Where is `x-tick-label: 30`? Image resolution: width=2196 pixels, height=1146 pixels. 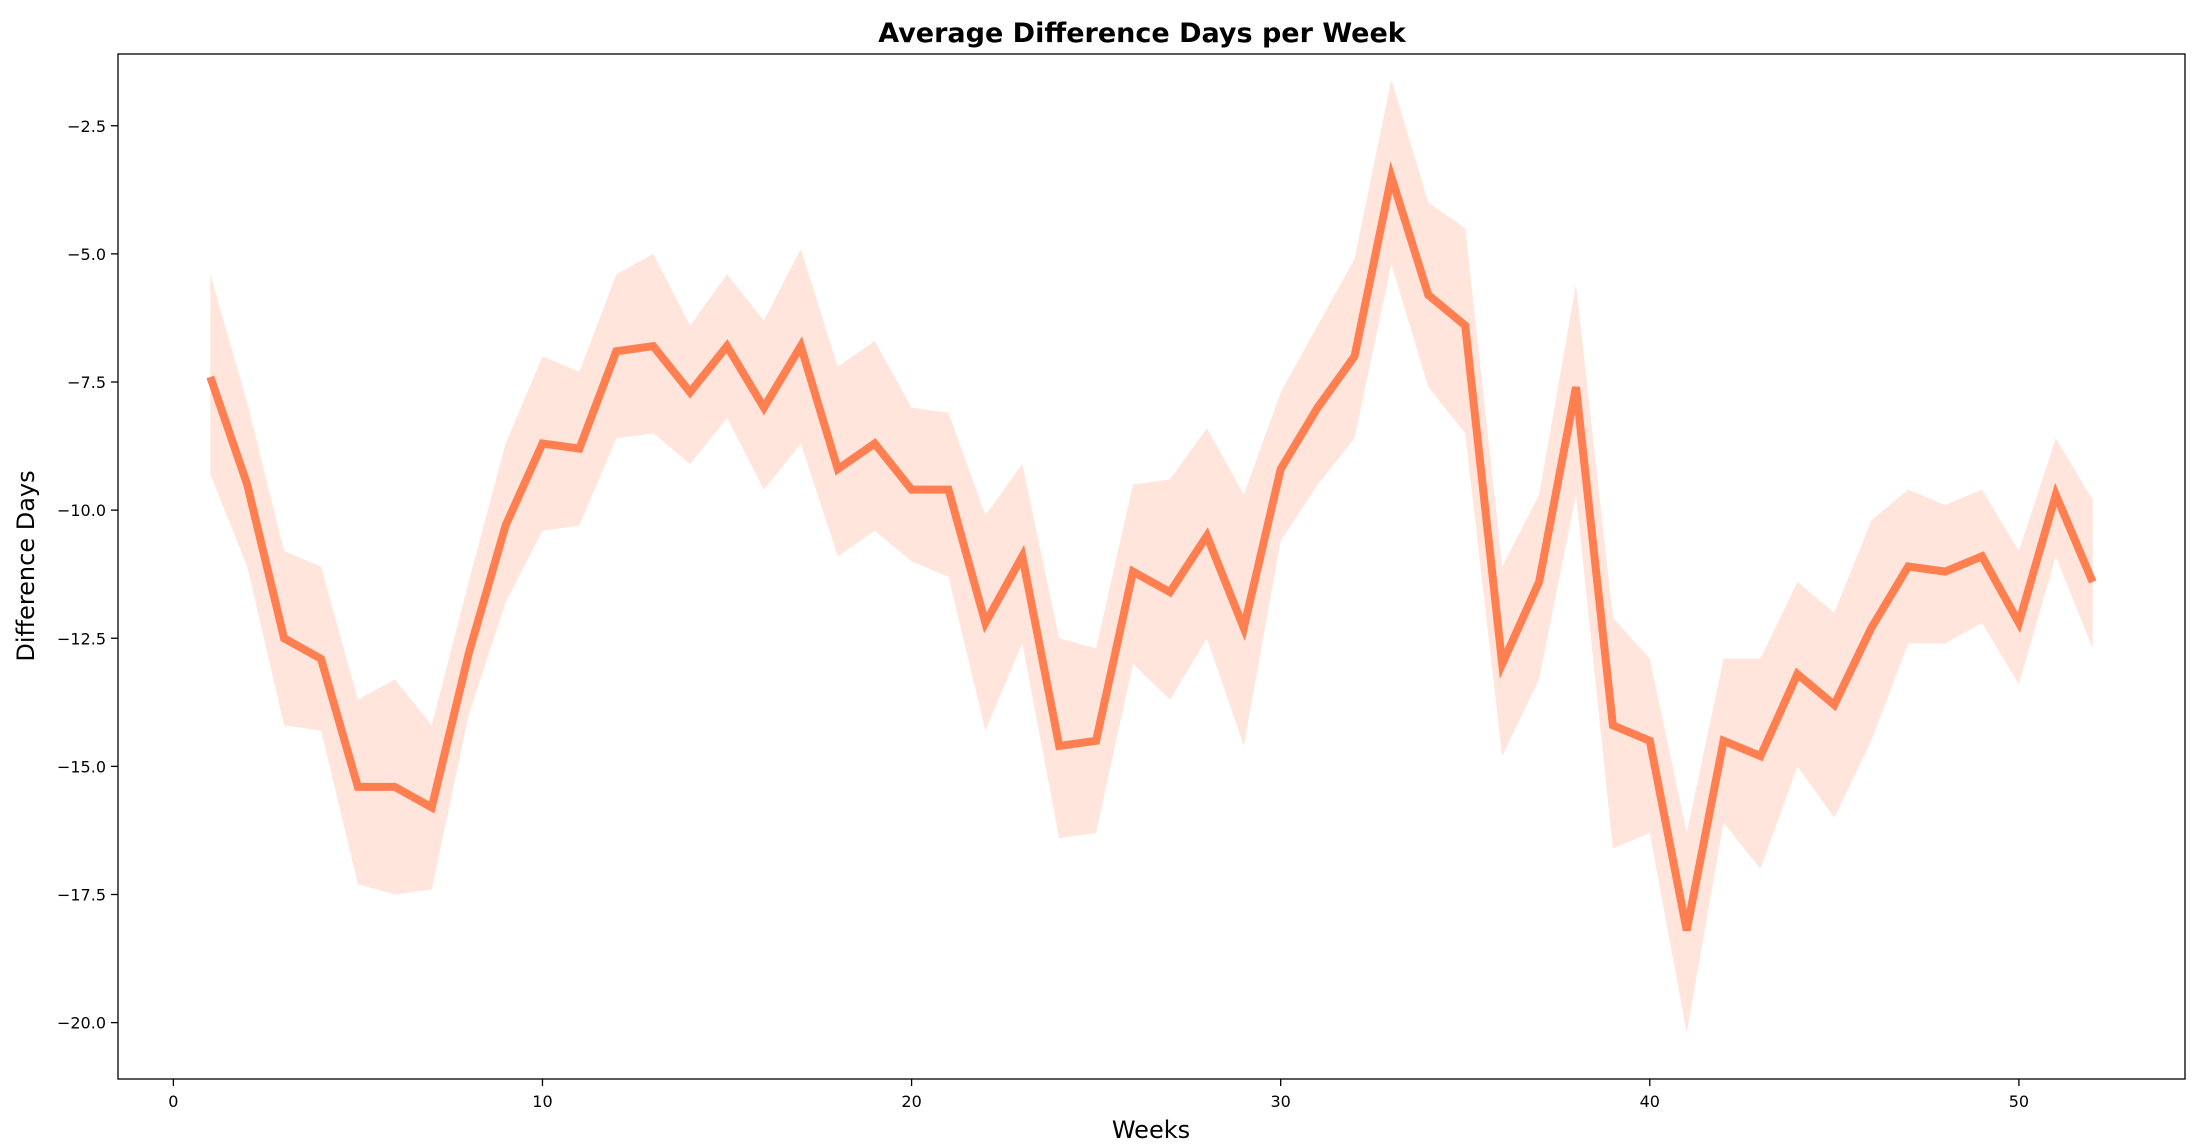 x-tick-label: 30 is located at coordinates (1281, 1101).